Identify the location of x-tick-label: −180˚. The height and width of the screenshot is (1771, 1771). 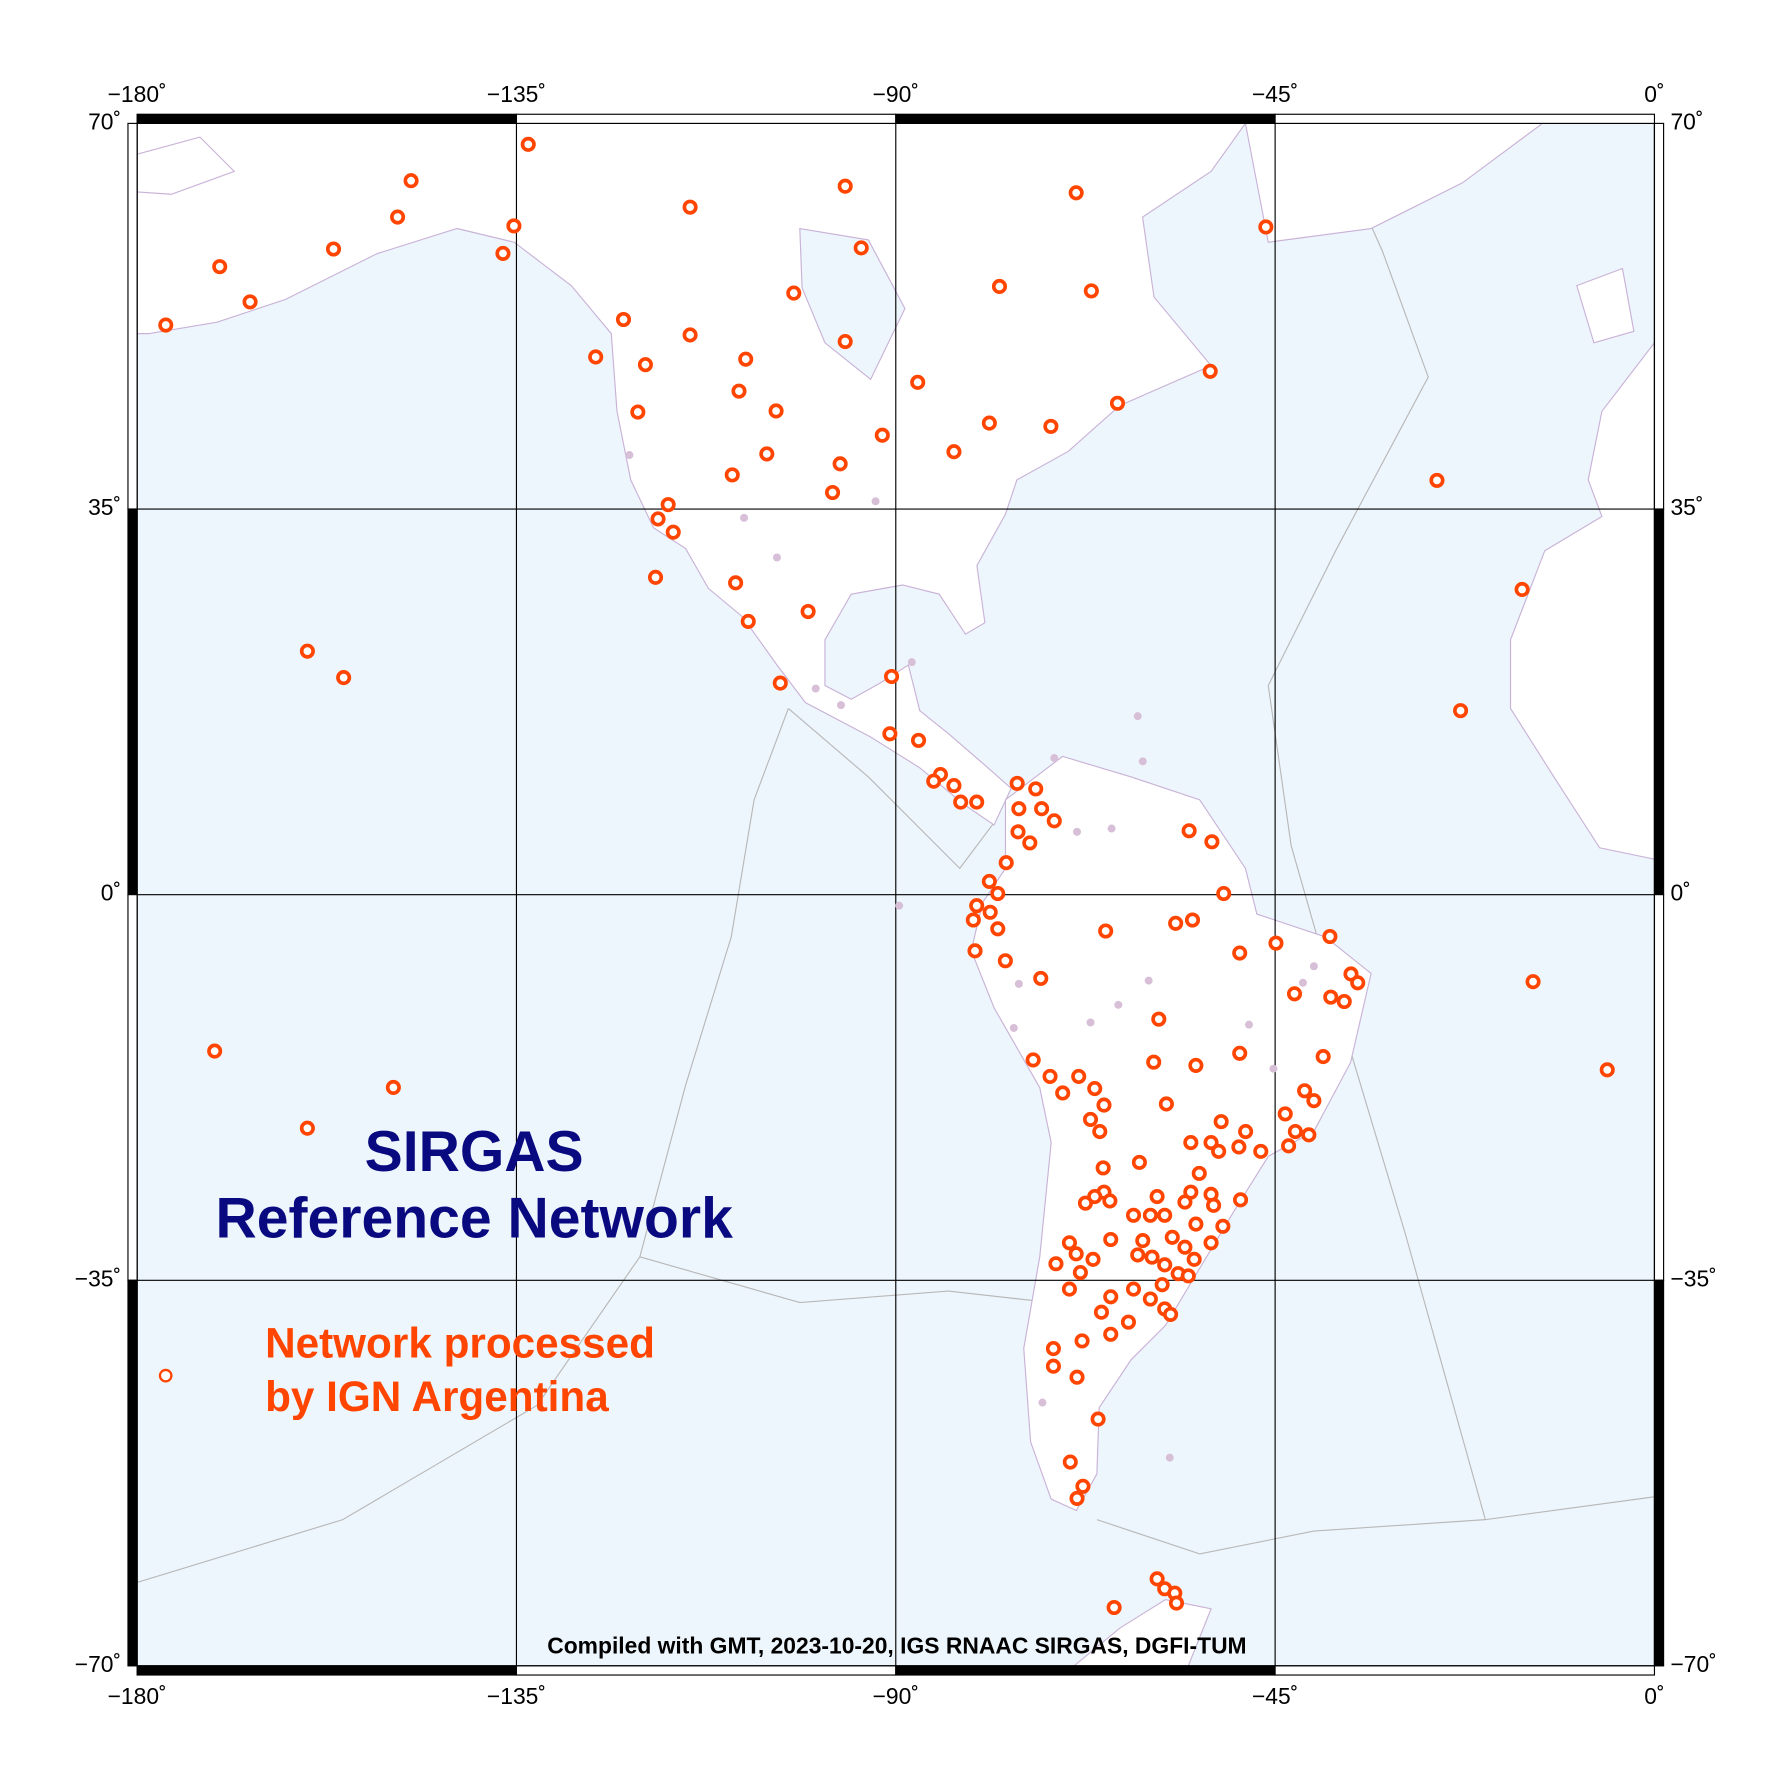
(137, 94).